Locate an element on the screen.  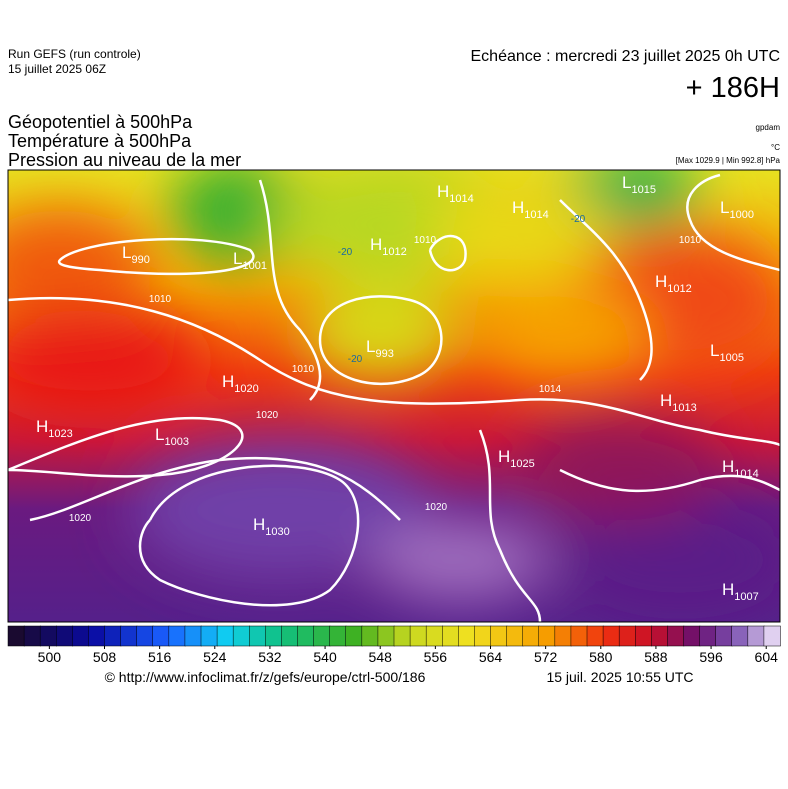
colorbar-tick-label: 548 is located at coordinates (381, 657).